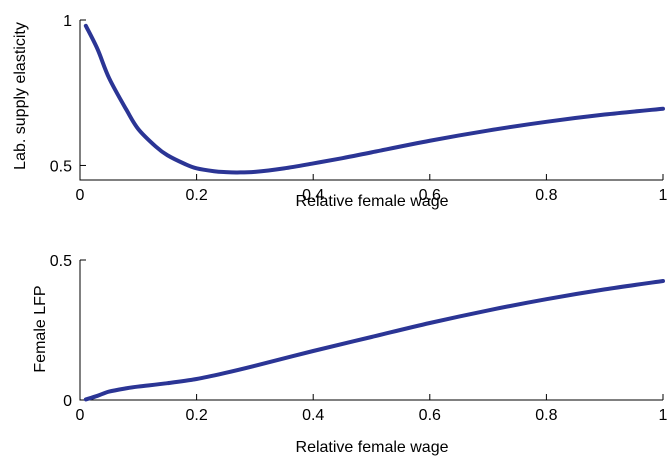  Describe the element at coordinates (313, 415) in the screenshot. I see `bottom-chart-xtick-label: 0.4` at that location.